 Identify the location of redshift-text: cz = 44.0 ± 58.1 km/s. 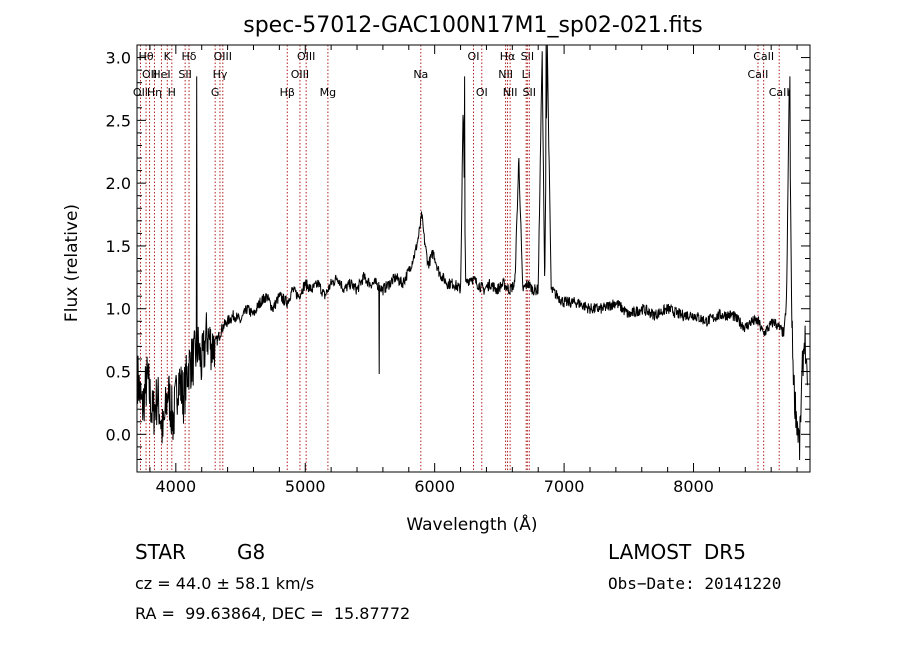
(225, 583).